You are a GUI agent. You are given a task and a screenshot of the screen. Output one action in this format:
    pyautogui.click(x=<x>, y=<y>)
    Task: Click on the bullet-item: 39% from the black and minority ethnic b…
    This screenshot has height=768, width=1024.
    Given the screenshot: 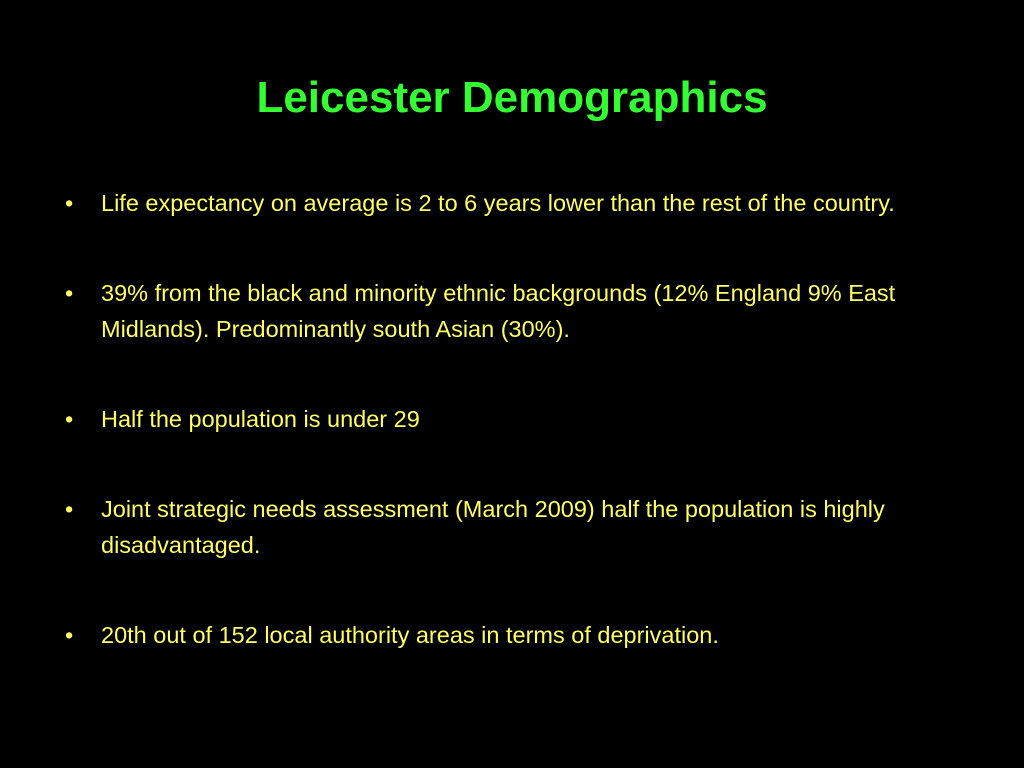 What is the action you would take?
    pyautogui.click(x=523, y=311)
    